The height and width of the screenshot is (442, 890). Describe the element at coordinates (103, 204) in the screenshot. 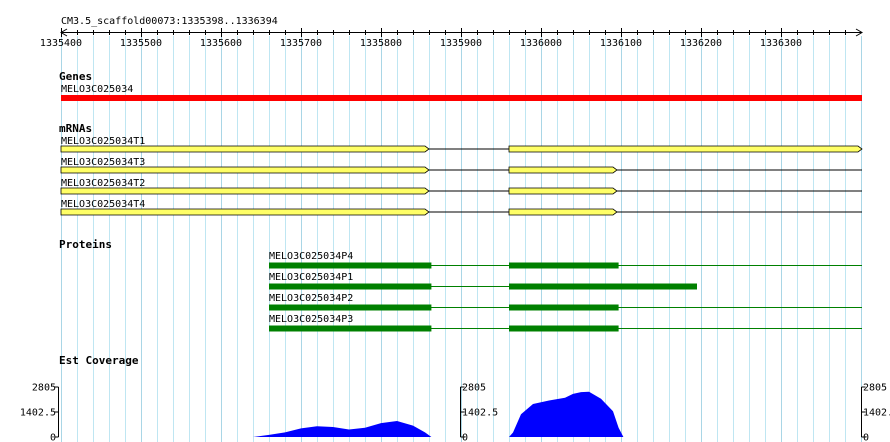

I see `mrna-label: MELO3C025034T4` at that location.